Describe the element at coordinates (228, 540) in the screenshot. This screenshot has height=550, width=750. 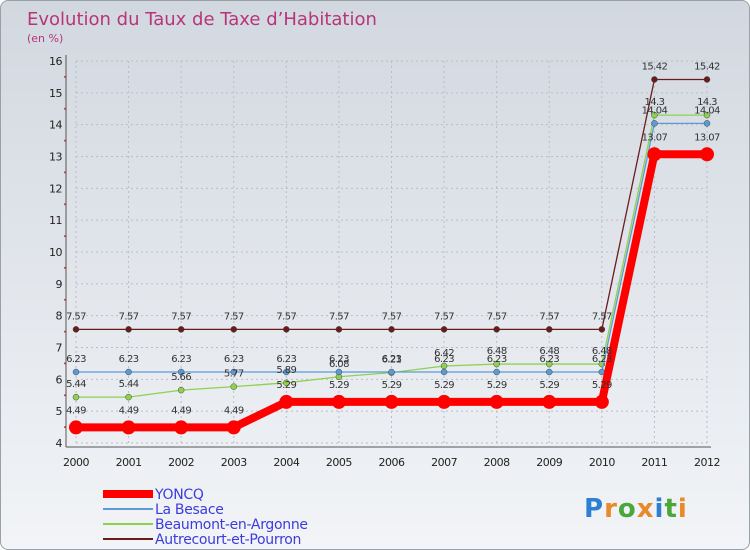
I see `legend-label-autrecourt-et-pourron: Autrecourt-et-Pourron` at that location.